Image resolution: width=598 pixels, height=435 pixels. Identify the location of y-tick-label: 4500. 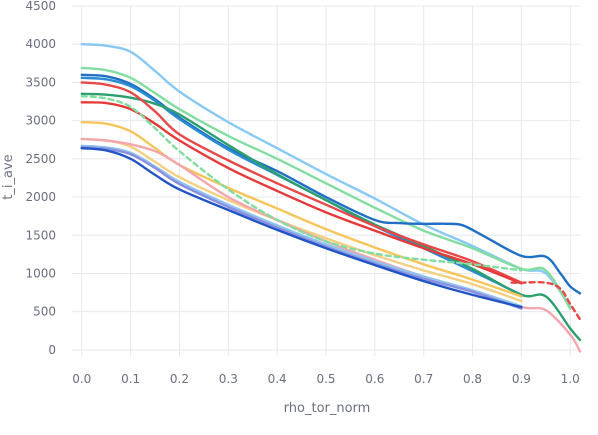
(40, 6).